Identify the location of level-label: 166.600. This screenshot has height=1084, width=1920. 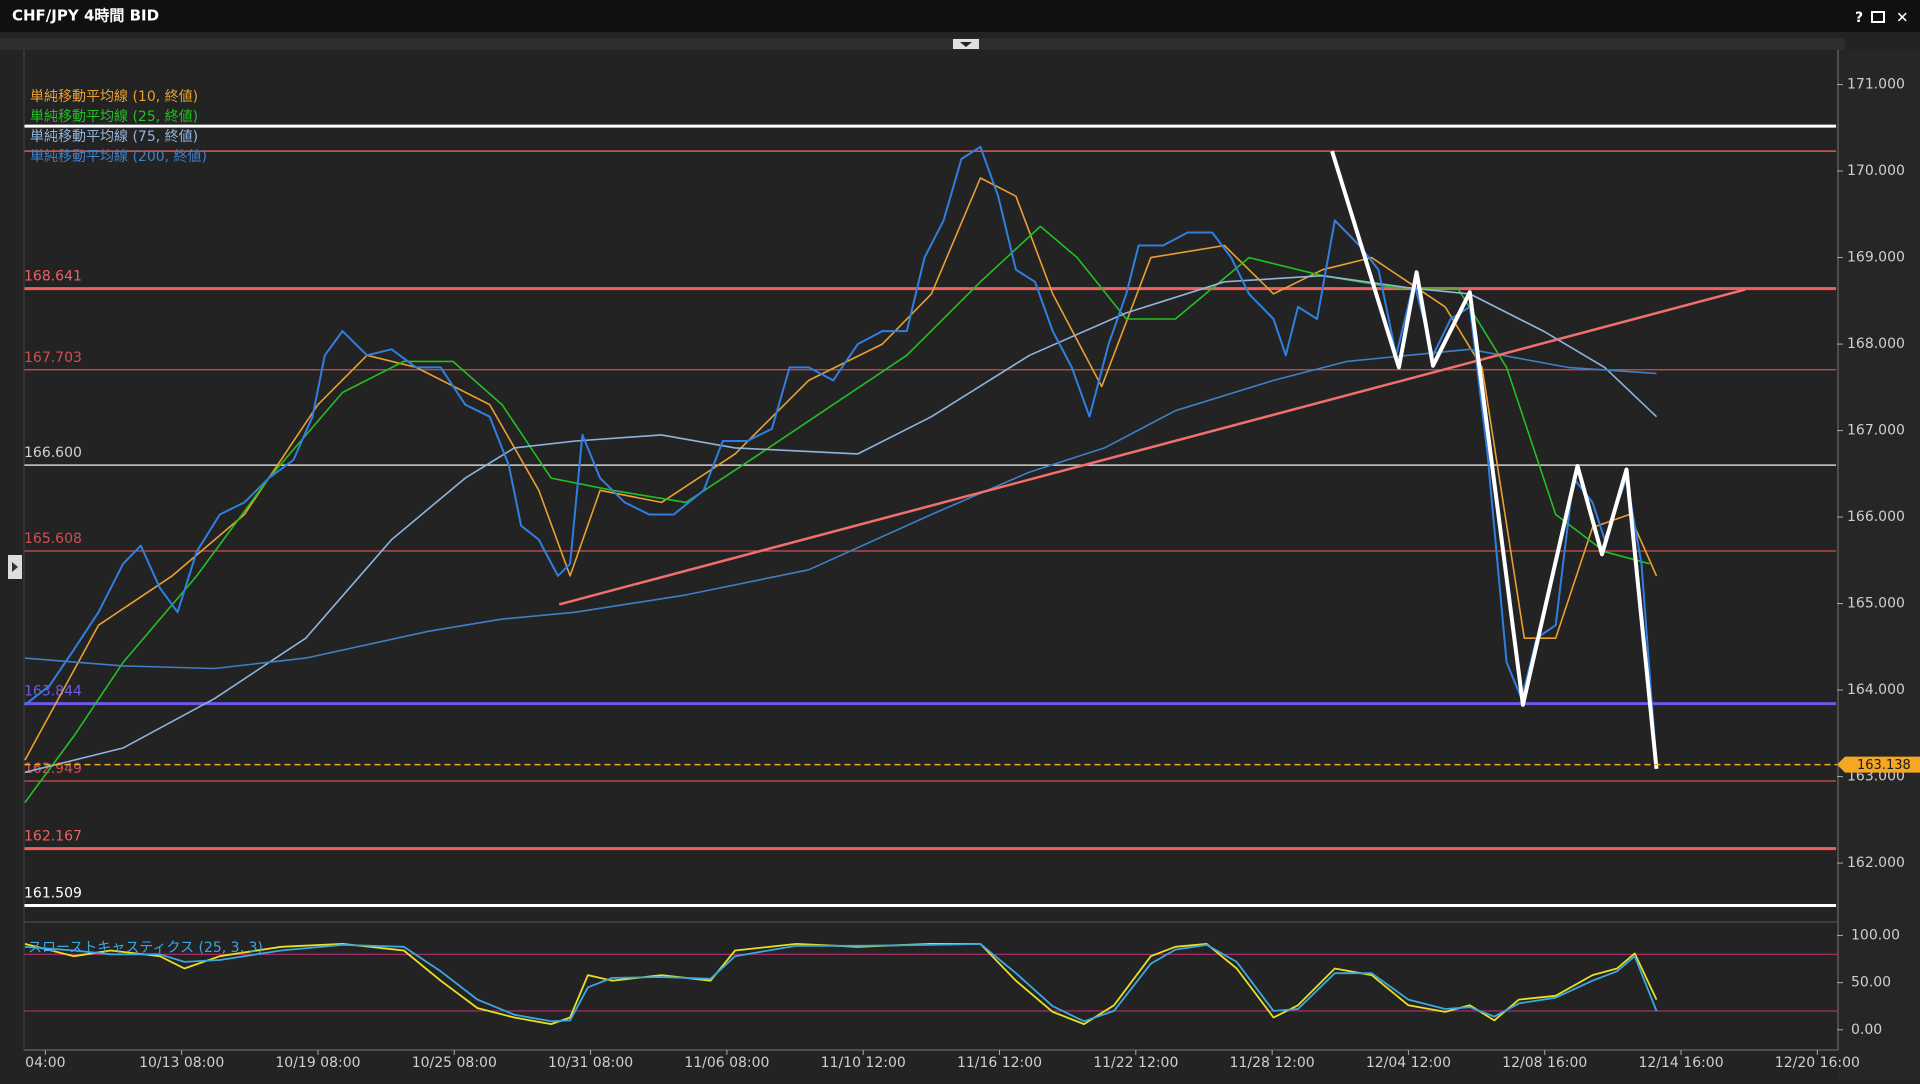
(53, 453).